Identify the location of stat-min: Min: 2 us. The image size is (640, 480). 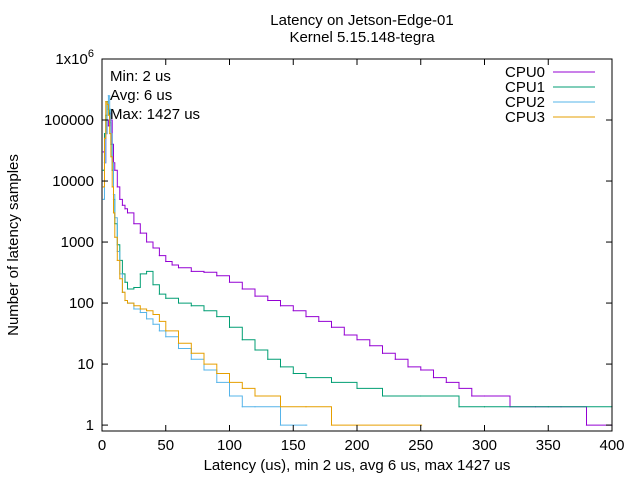
(140, 76).